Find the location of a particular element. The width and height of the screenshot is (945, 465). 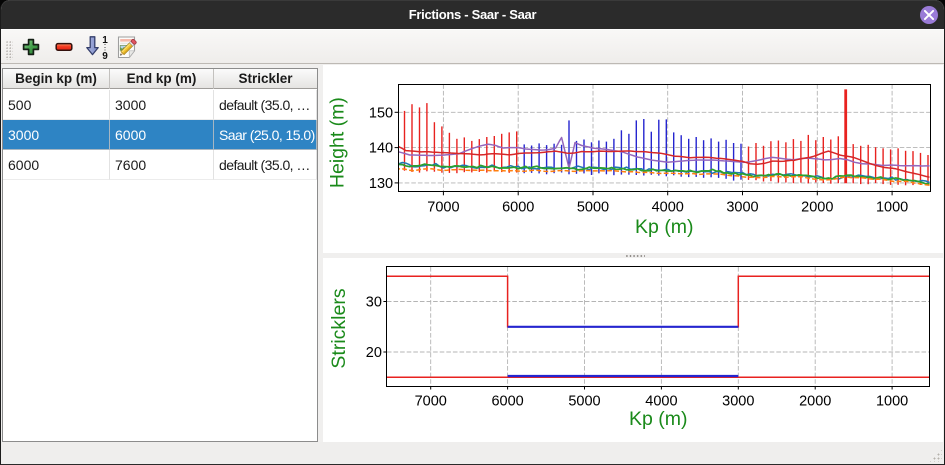

svg-text: Stricklers is located at coordinates (339, 328).